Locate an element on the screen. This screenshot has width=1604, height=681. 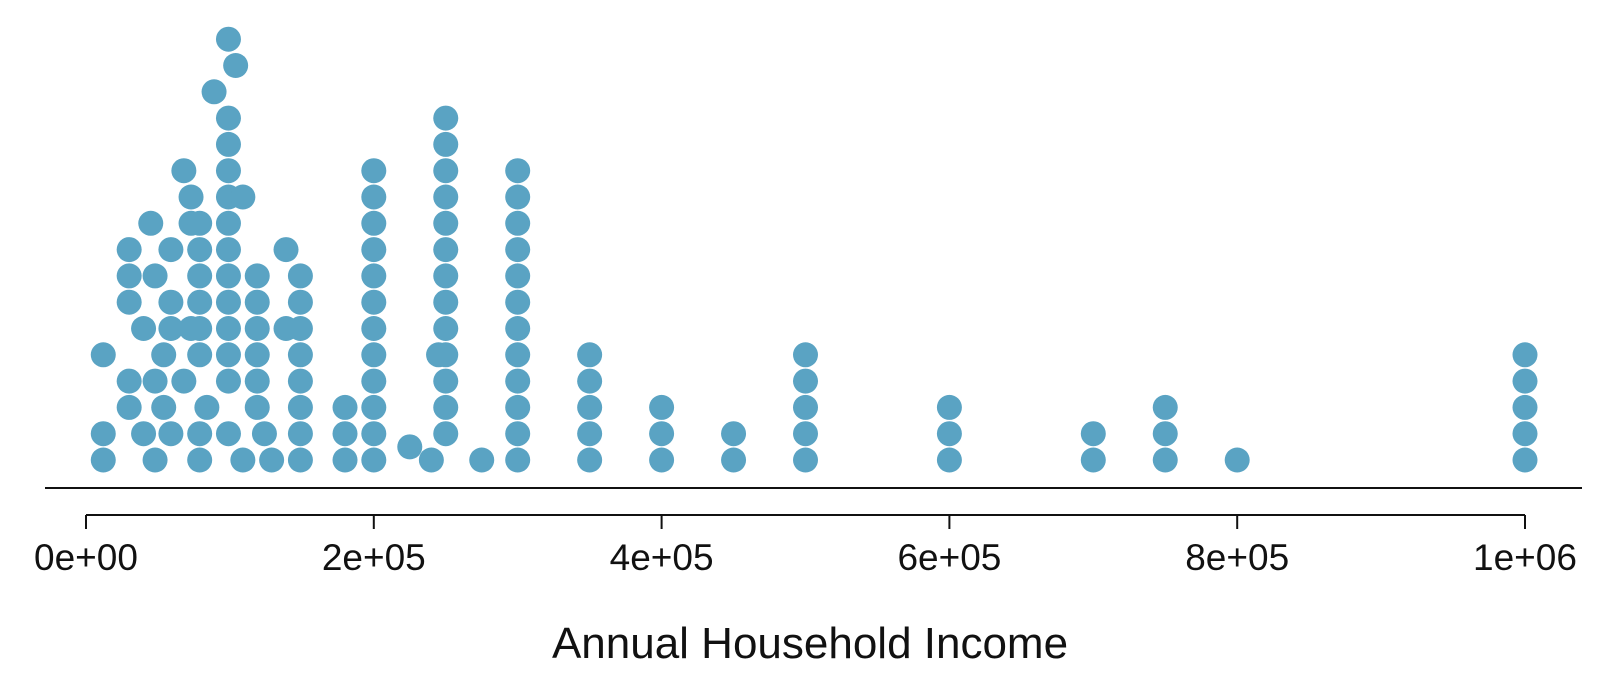
x-tick-label: 0e+00 is located at coordinates (86, 557).